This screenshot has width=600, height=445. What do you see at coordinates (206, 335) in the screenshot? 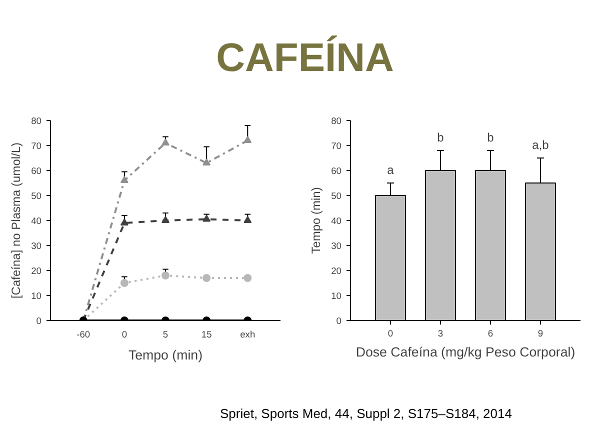
I see `x-tick-label: 15` at bounding box center [206, 335].